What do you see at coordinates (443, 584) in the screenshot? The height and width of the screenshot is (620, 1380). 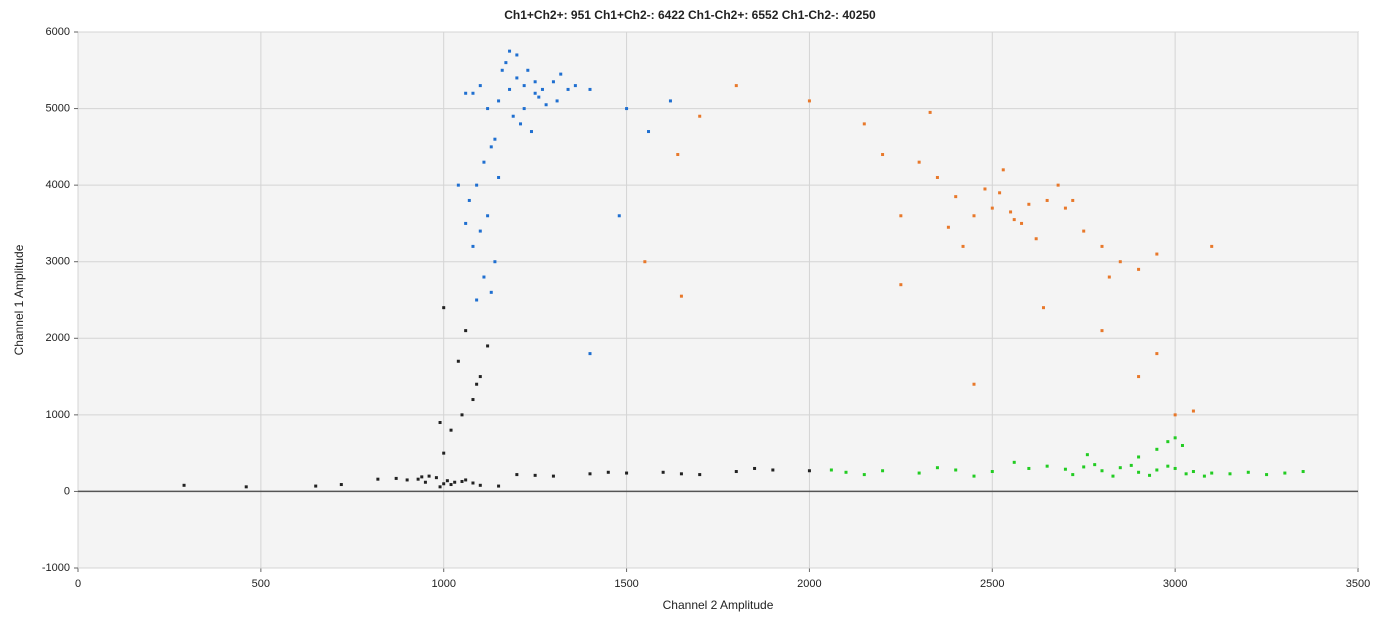 I see `x-tick-label: 1000` at bounding box center [443, 584].